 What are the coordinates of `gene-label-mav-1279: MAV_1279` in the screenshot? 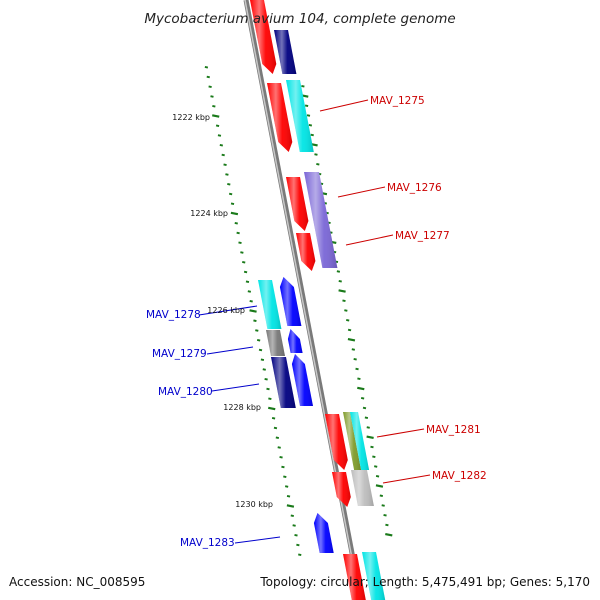 It's located at (179, 354).